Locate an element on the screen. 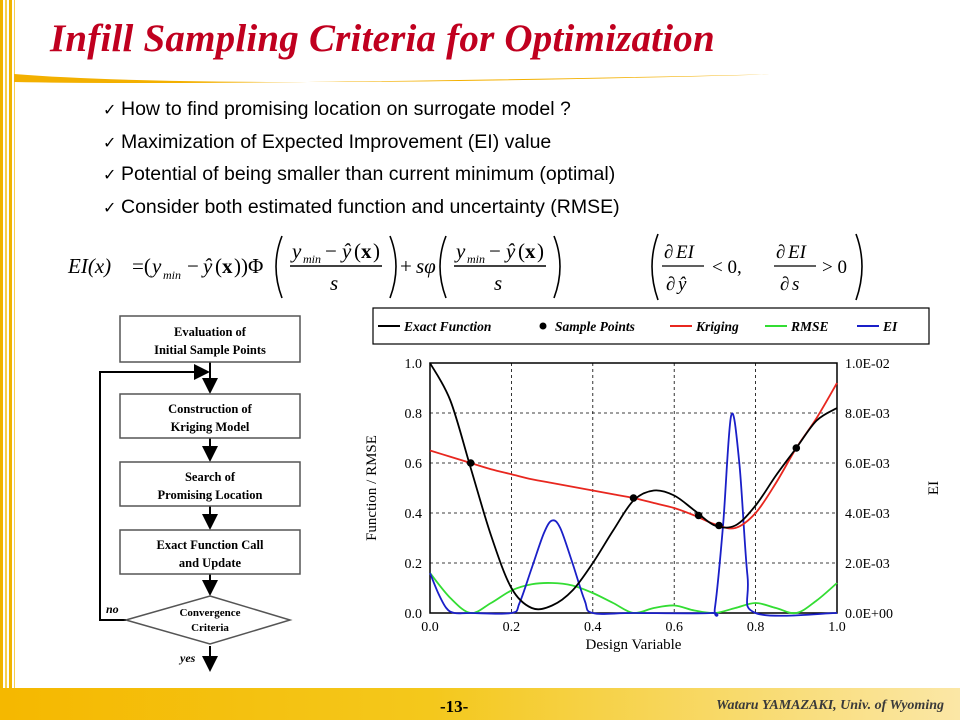 This screenshot has height=720, width=960. flow-step-2-line2: Kriging Model is located at coordinates (210, 427).